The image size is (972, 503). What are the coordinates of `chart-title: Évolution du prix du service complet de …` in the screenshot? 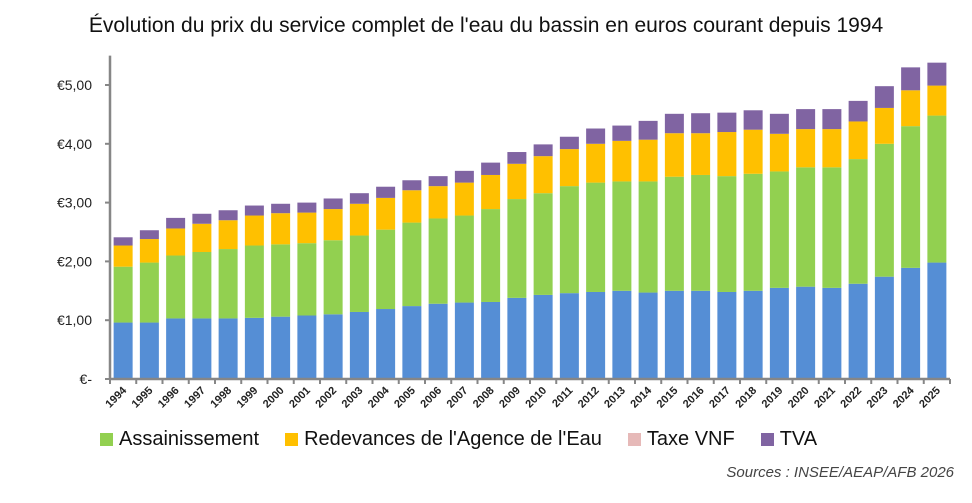 It's located at (486, 25).